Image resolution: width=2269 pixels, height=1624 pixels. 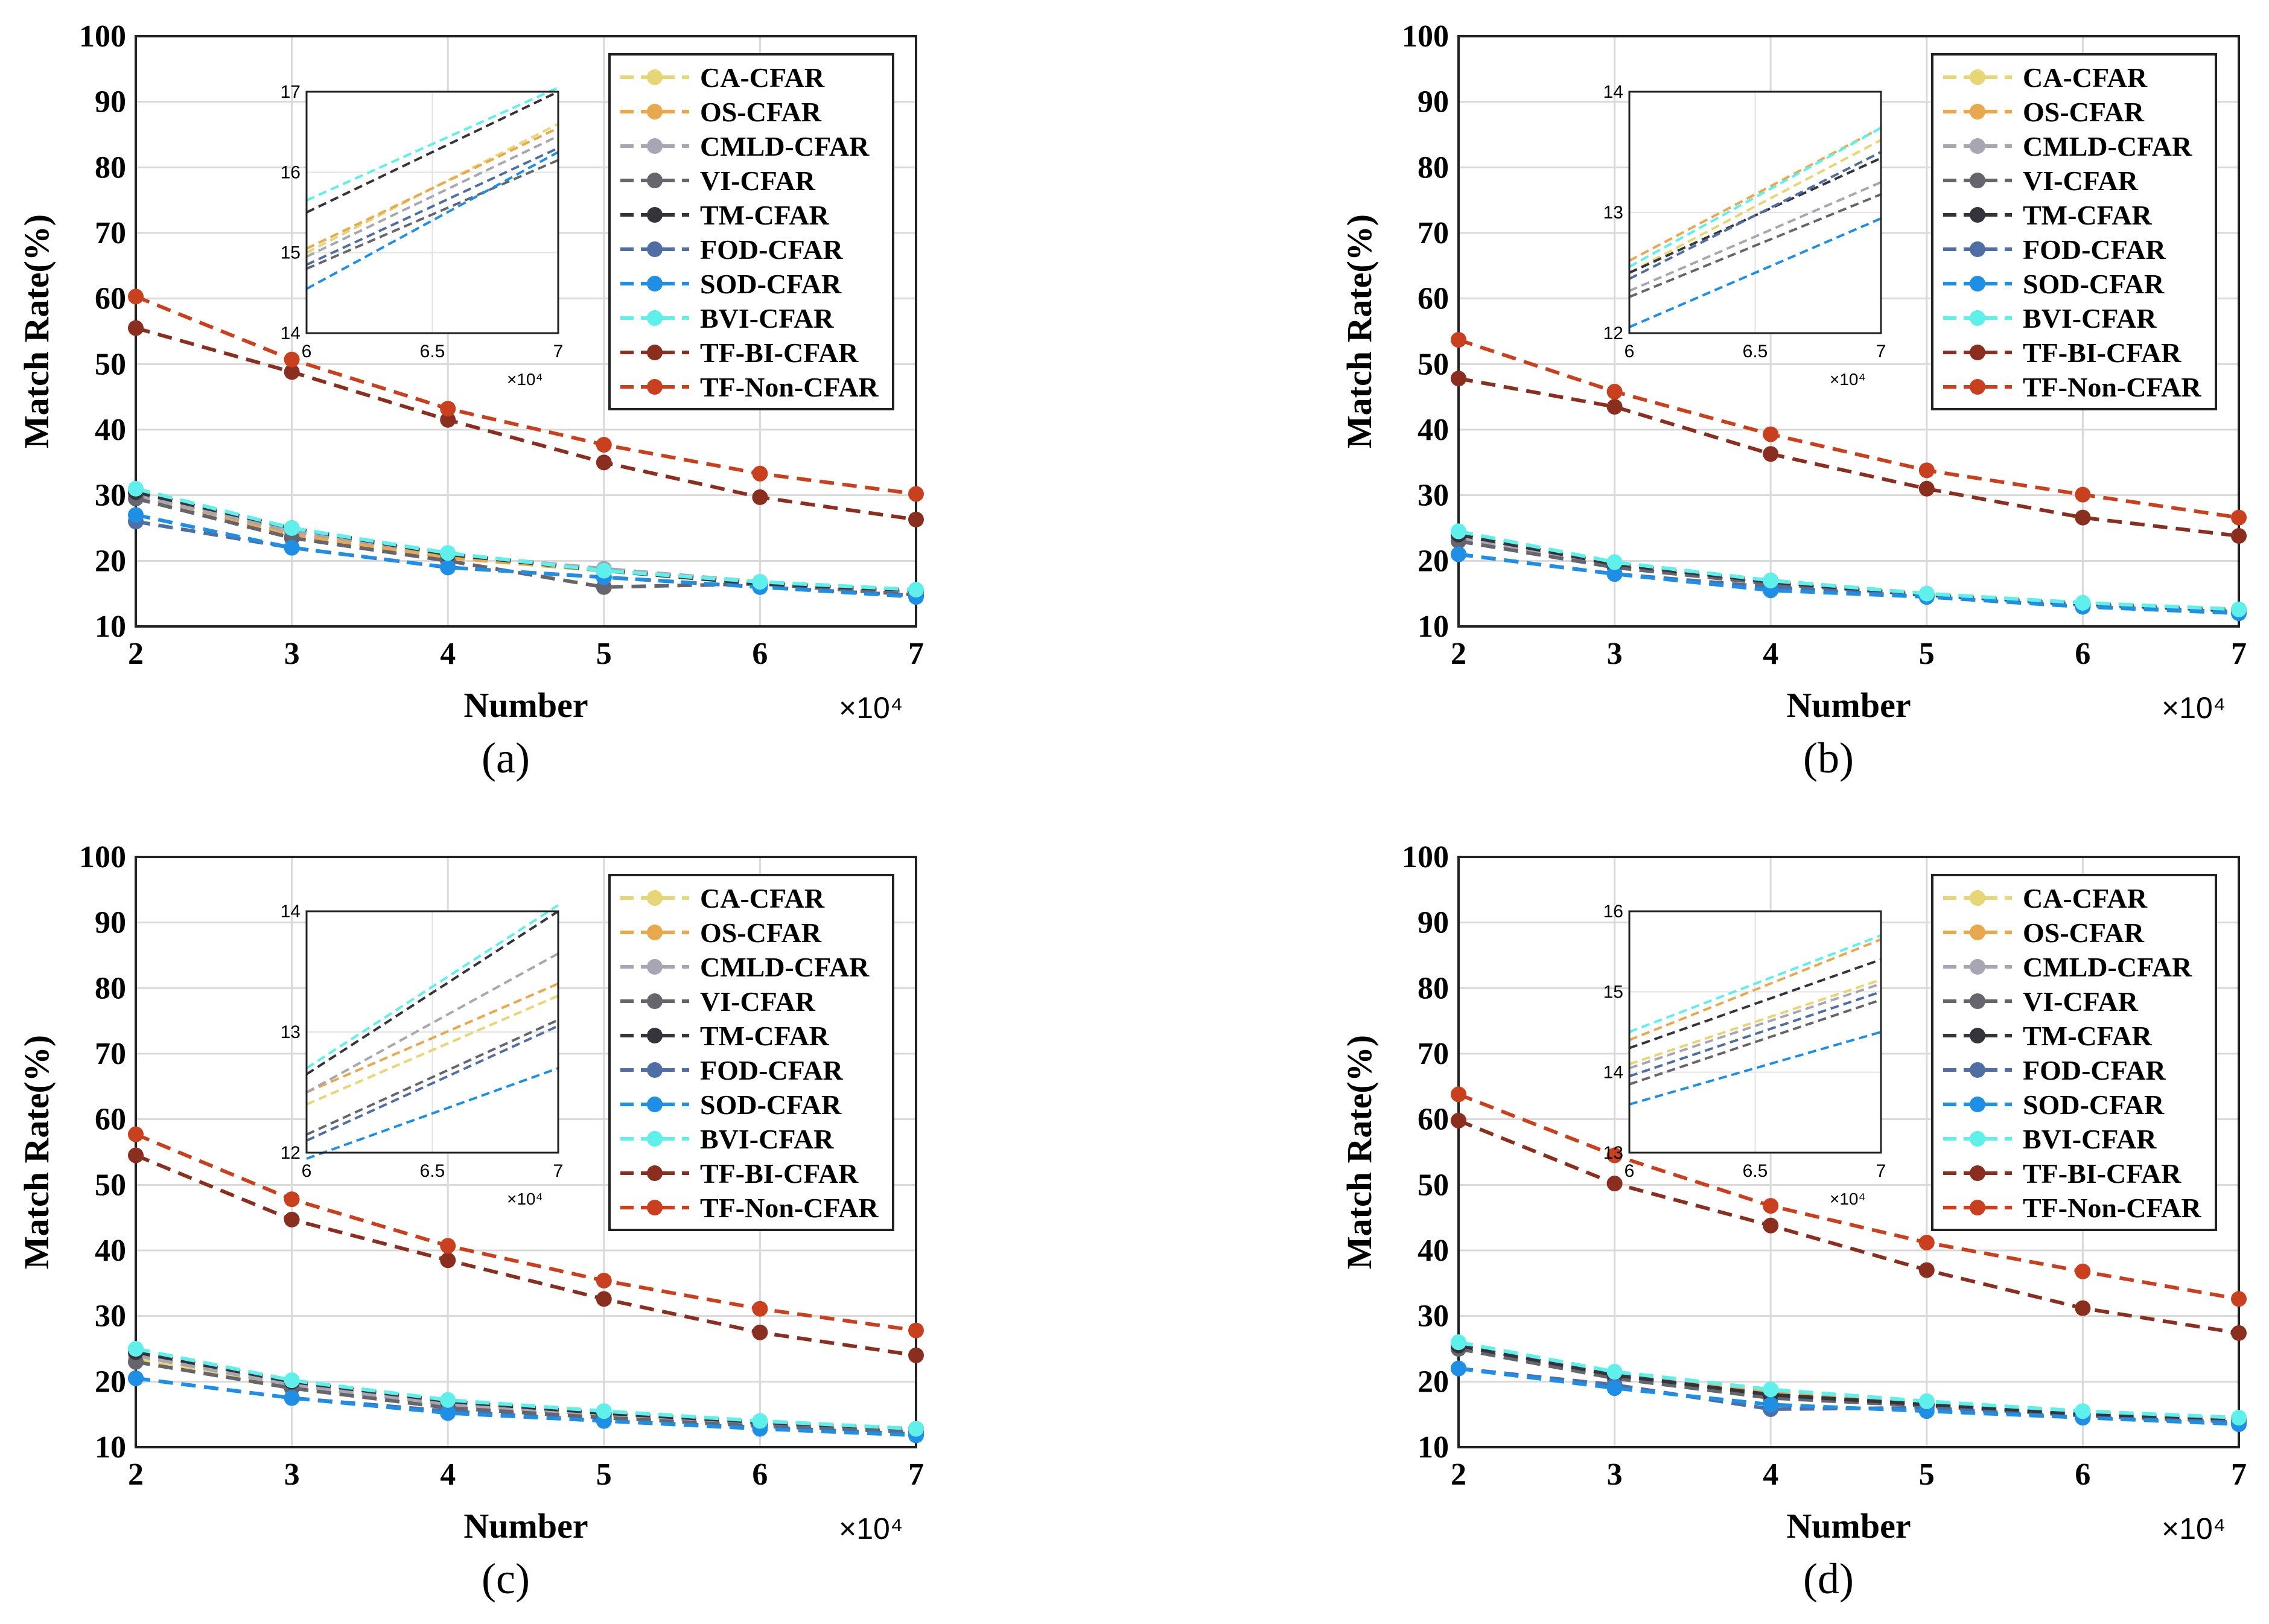 I want to click on inset-series-cmld-cfar, so click(x=432, y=1023).